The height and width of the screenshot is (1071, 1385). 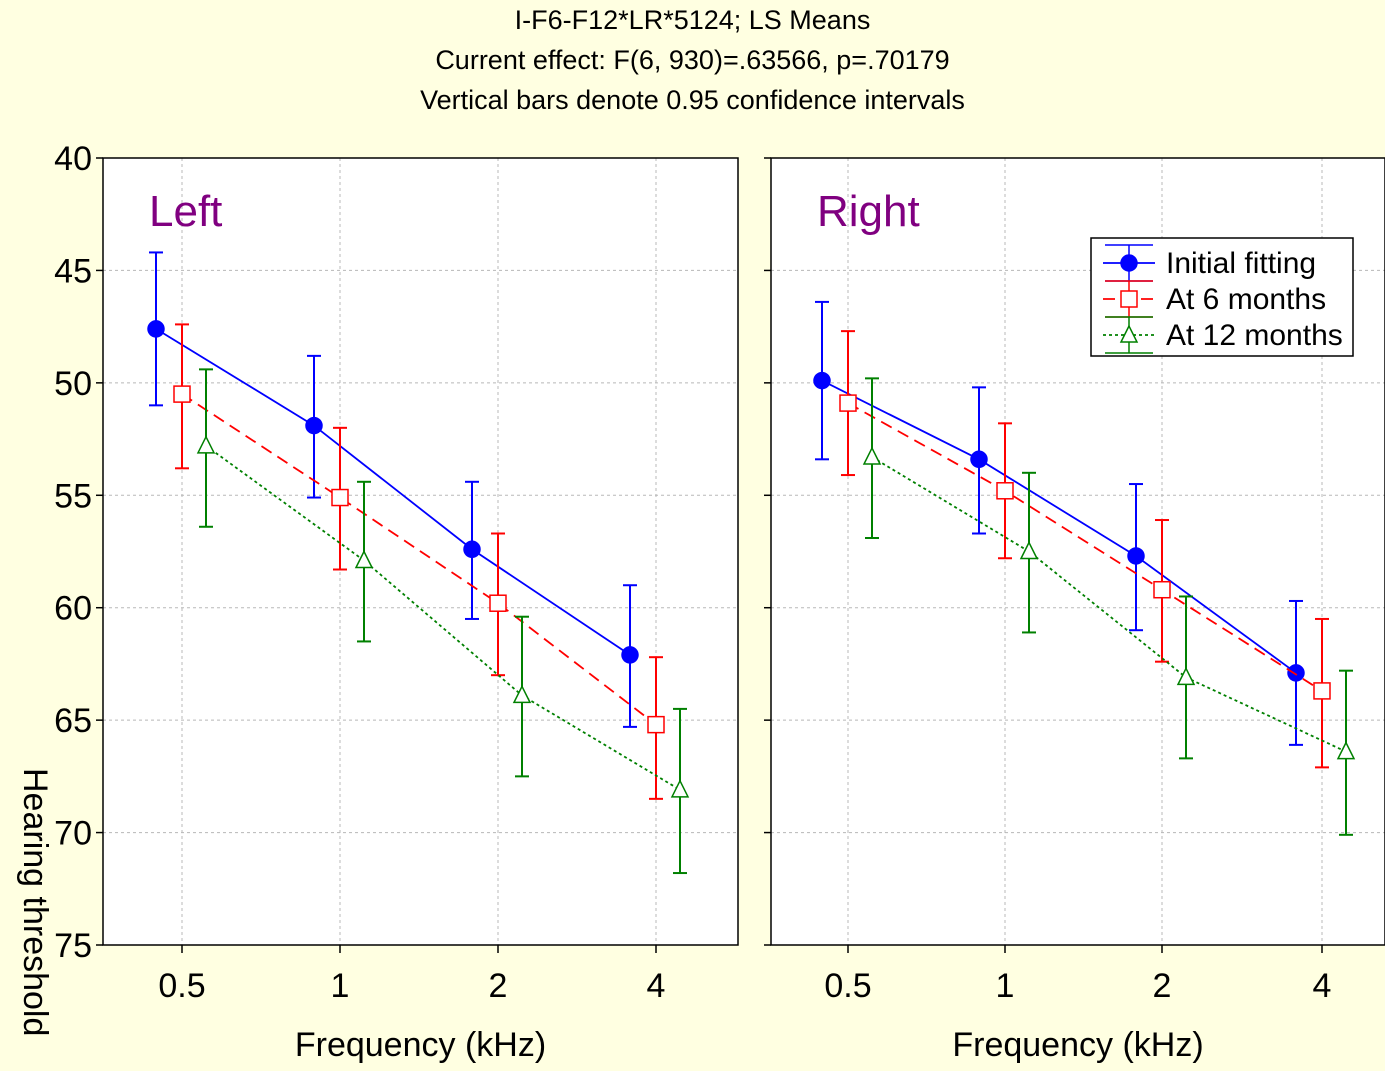 What do you see at coordinates (1241, 263) in the screenshot?
I see `legend-label: Initial fitting` at bounding box center [1241, 263].